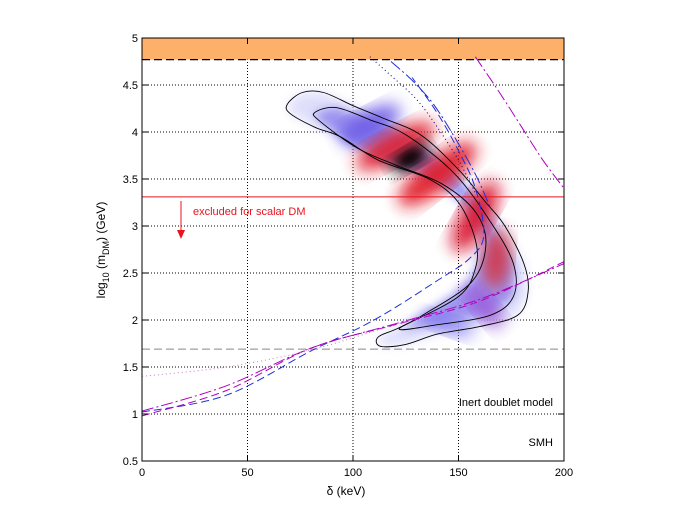 The image size is (683, 519). What do you see at coordinates (135, 133) in the screenshot?
I see `y-tick-label: 4` at bounding box center [135, 133].